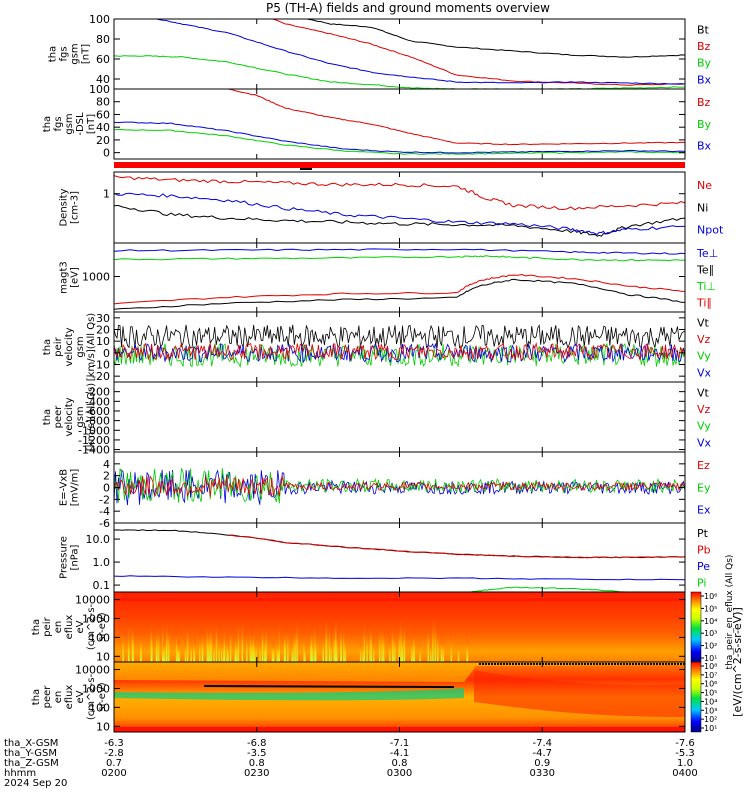 The height and width of the screenshot is (800, 750). Describe the element at coordinates (58, 697) in the screenshot. I see `y-axis-label: en` at that location.